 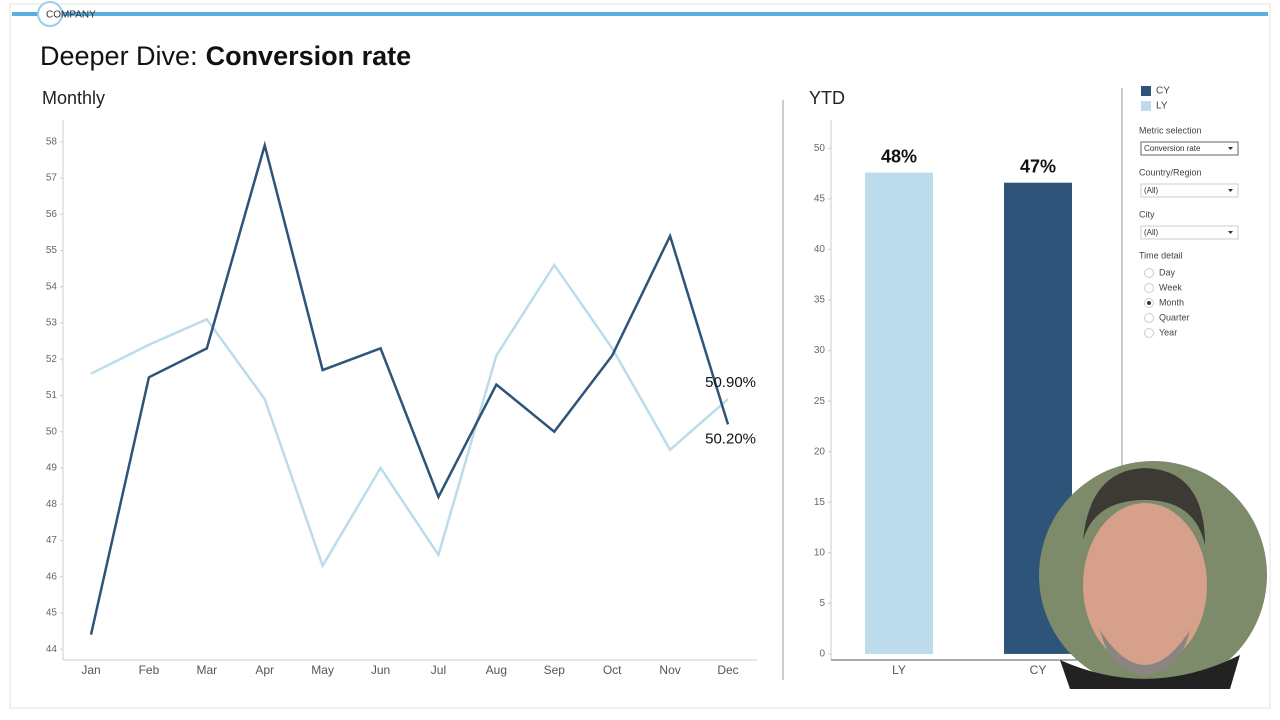 I want to click on y-tick-label: 52, so click(x=52, y=359).